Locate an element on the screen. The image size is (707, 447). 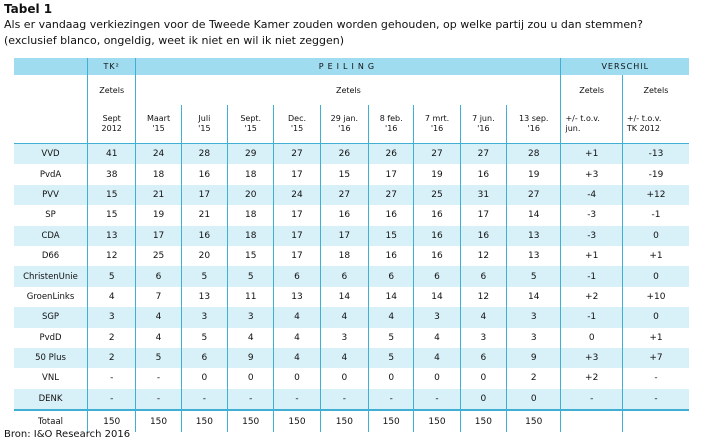
table-row: GroenLinks 4 7 13 11 13 14 14 14 12 14 +2 +10 is located at coordinates (351, 297).